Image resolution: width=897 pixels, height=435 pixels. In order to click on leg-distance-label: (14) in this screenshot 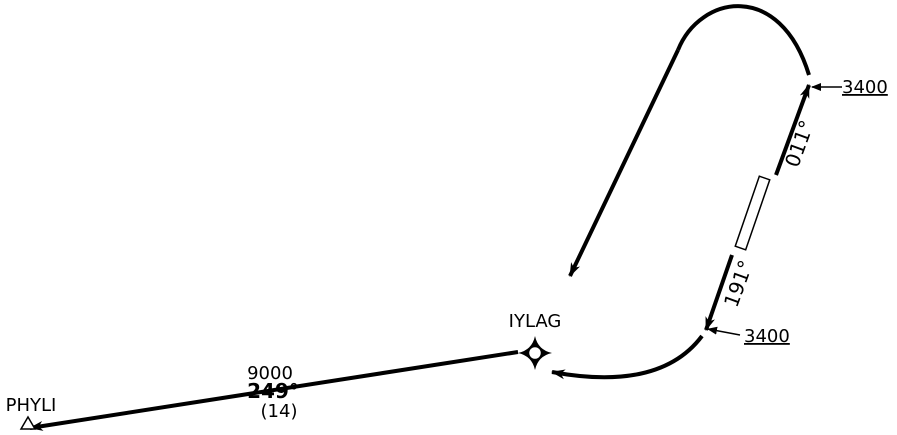, I will do `click(279, 411)`.